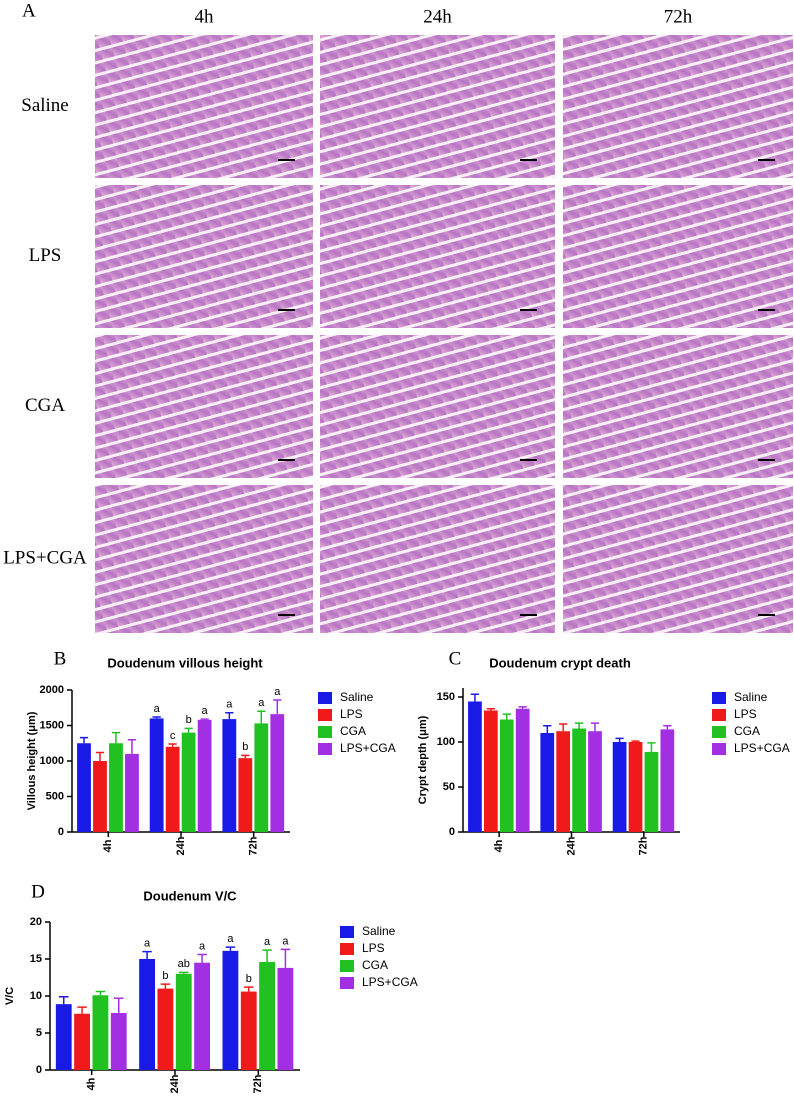  I want to click on chart-title: Doudenum villous height, so click(185, 662).